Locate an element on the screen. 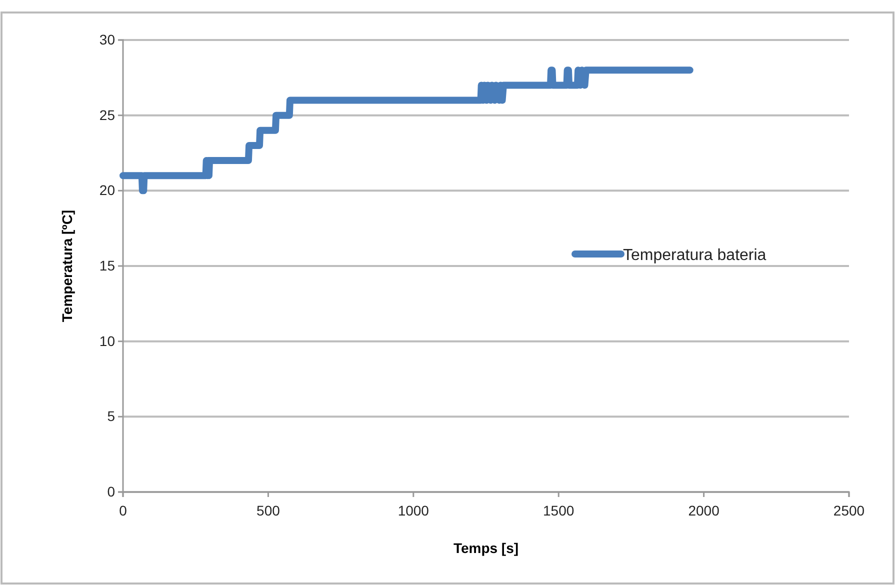 The width and height of the screenshot is (896, 585). x-tick-label: 0 is located at coordinates (123, 510).